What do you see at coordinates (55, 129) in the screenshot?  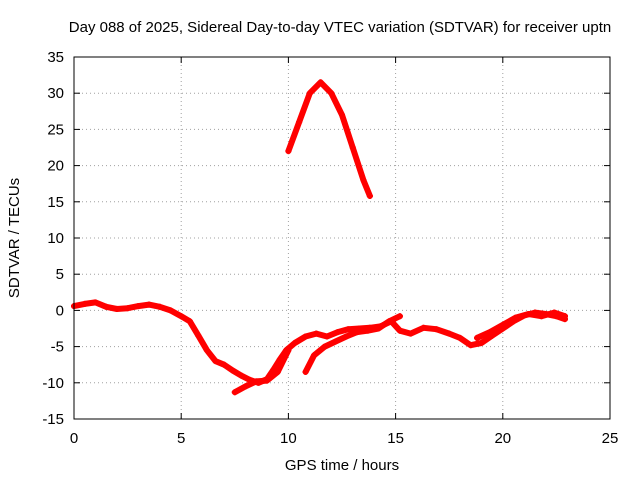 I see `y-tick-label: 25` at bounding box center [55, 129].